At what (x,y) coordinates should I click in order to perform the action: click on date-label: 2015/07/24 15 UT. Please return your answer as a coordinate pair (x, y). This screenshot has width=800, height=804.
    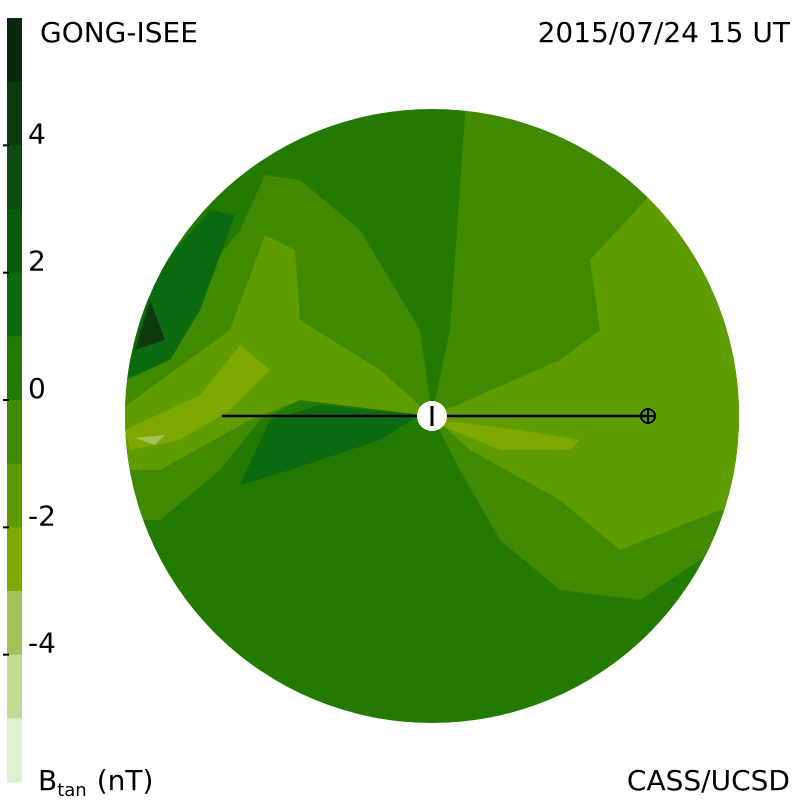
    Looking at the image, I should click on (664, 32).